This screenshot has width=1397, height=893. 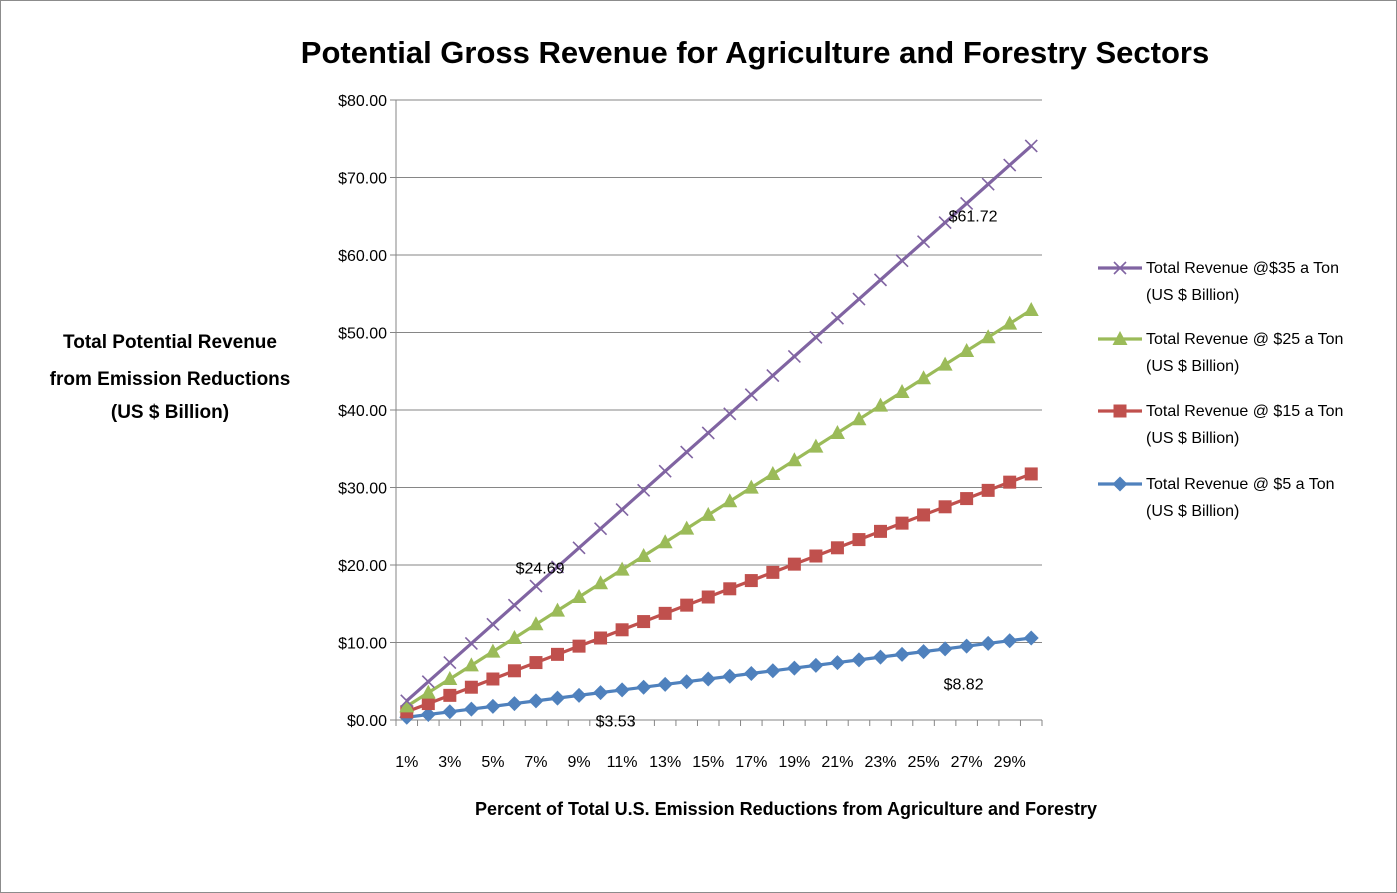 I want to click on data-label: $24.69, so click(x=540, y=569).